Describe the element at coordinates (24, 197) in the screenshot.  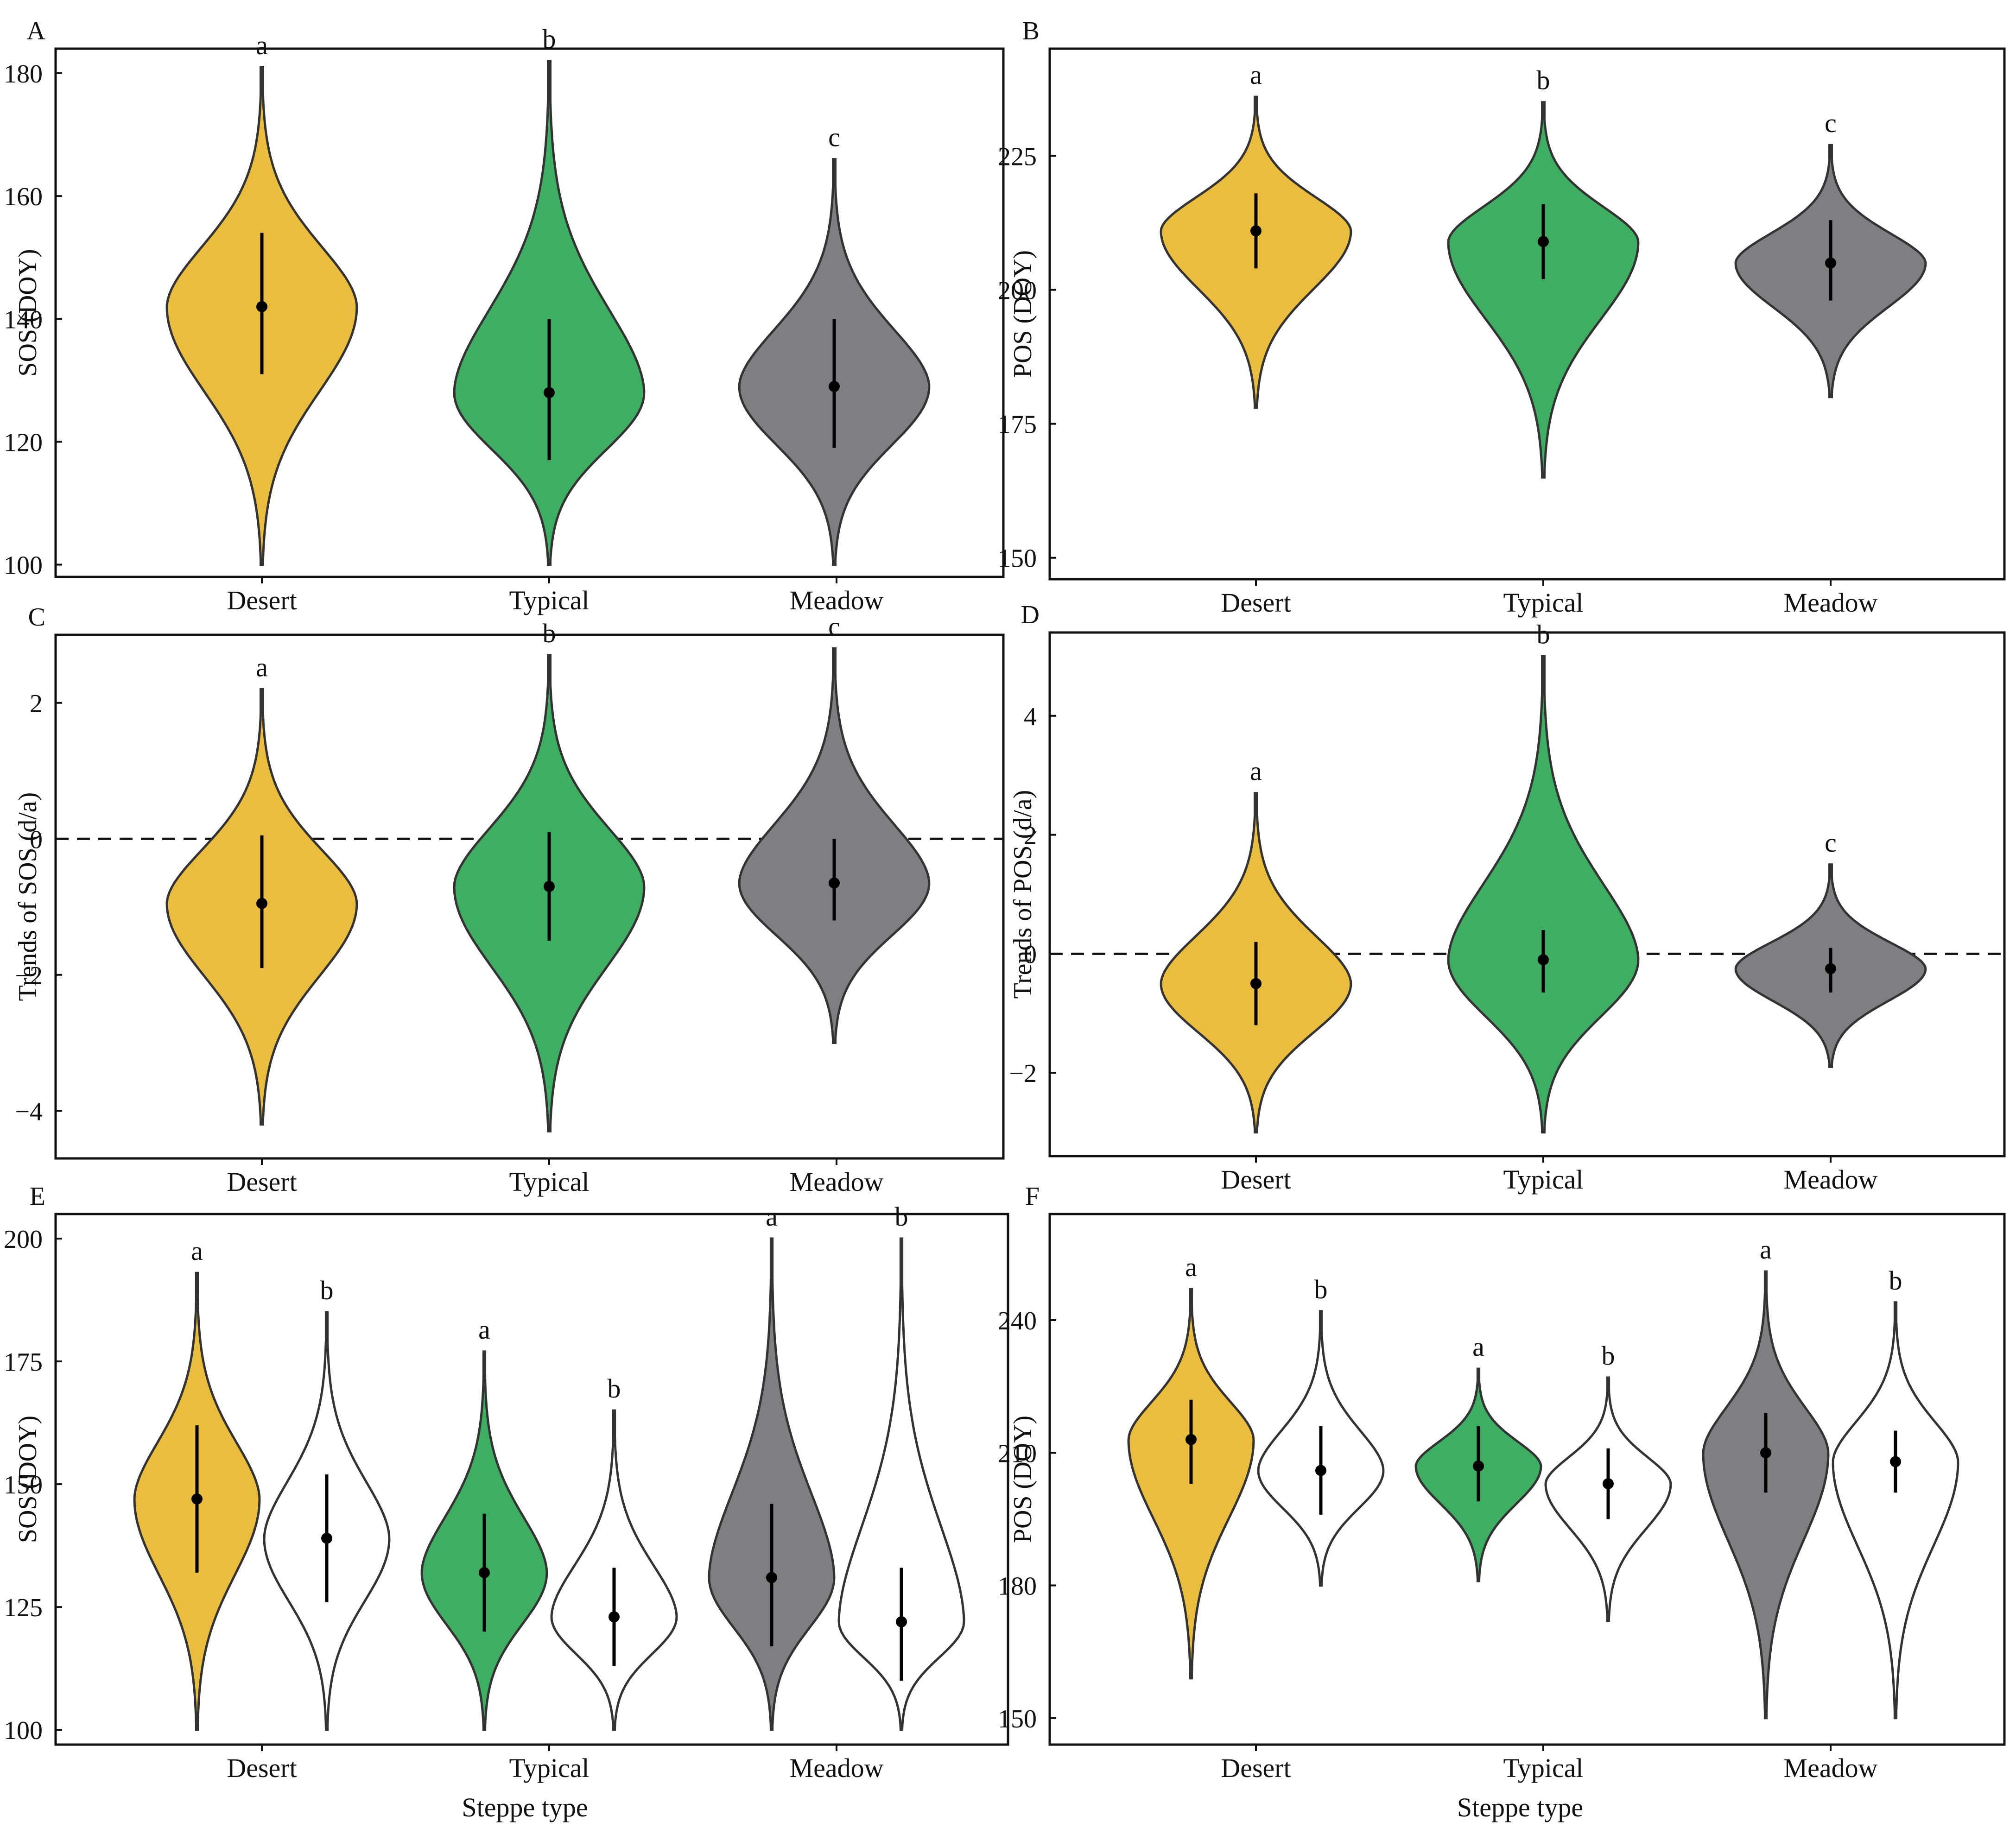
I see `y-tick-label: 160` at that location.